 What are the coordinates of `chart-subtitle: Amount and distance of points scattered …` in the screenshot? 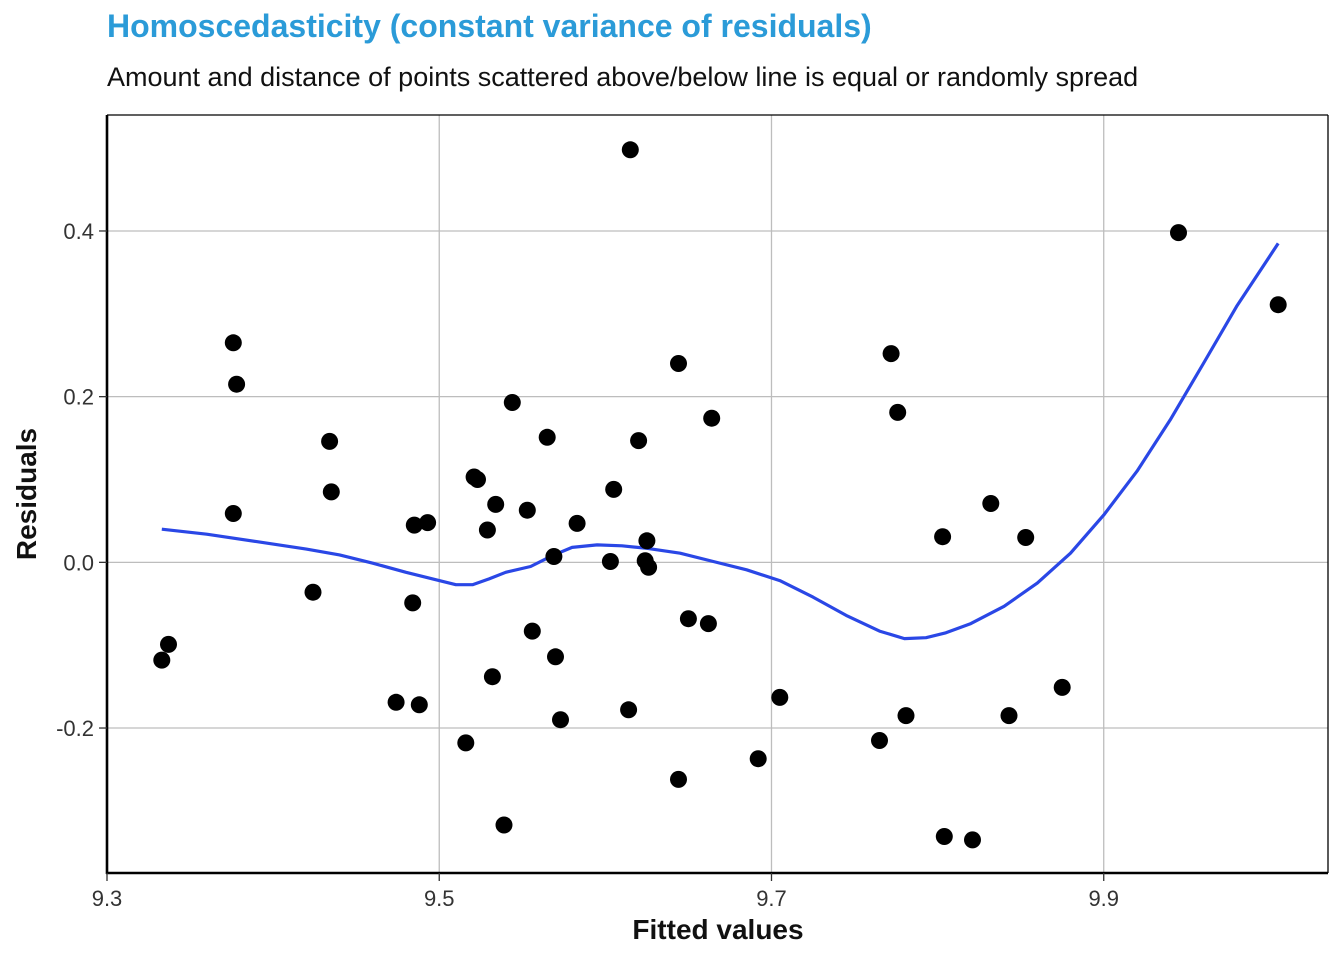 It's located at (623, 77).